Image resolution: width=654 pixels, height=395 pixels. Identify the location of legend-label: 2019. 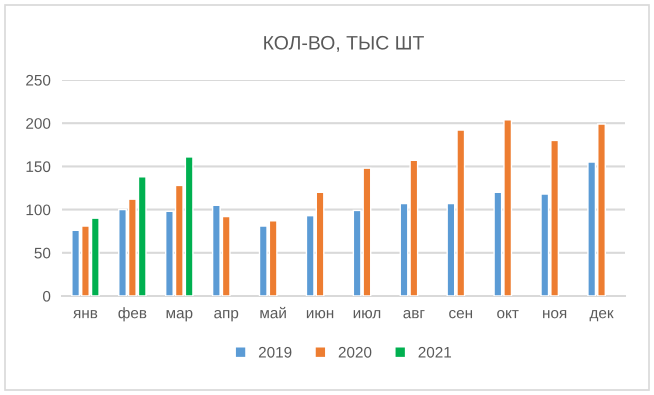
(275, 352).